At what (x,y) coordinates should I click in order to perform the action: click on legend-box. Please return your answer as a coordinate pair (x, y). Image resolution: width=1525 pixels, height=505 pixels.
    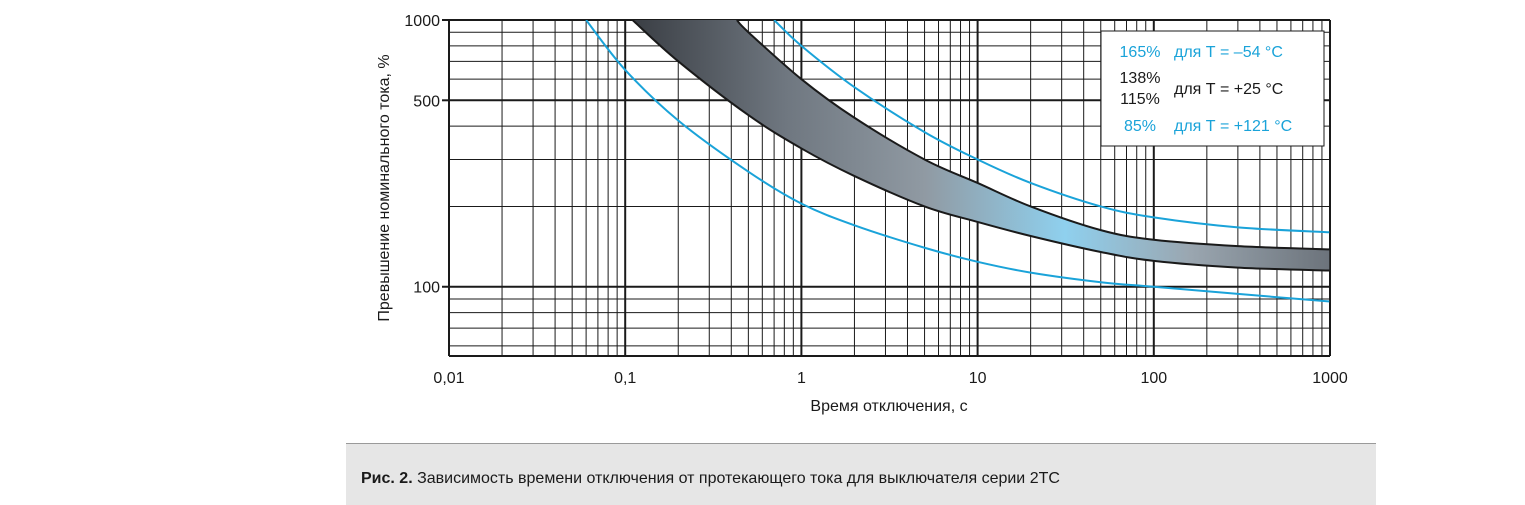
    Looking at the image, I should click on (1212, 88).